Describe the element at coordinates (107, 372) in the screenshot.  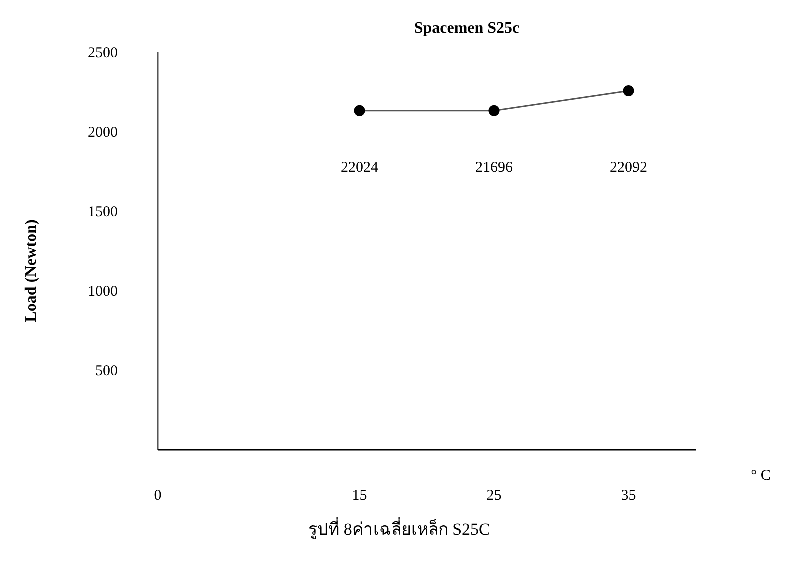
I see `y-tick-label: 500` at that location.